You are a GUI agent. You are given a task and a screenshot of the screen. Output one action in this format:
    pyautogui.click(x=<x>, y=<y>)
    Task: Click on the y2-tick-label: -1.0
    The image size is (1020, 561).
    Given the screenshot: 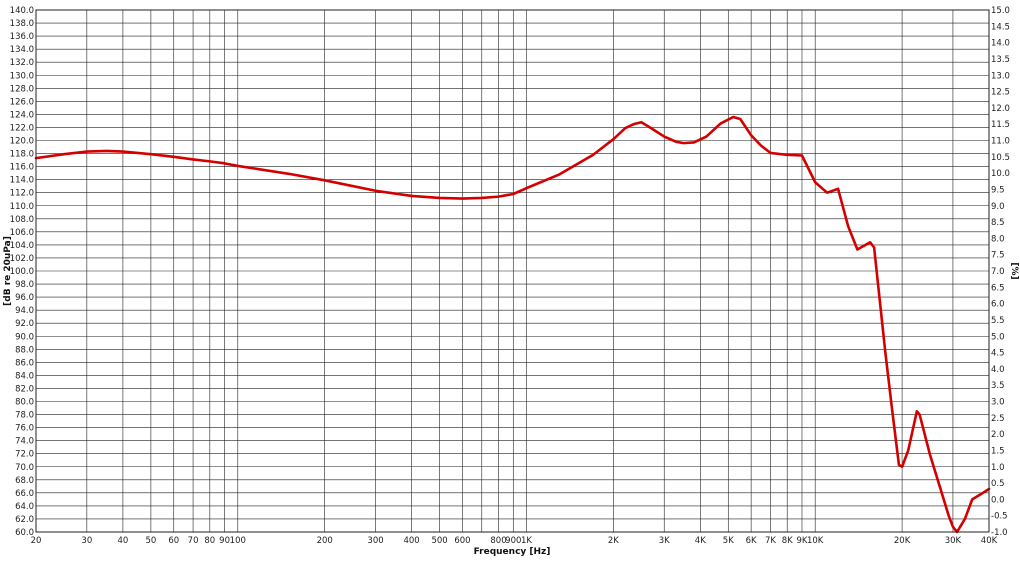 What is the action you would take?
    pyautogui.click(x=999, y=533)
    